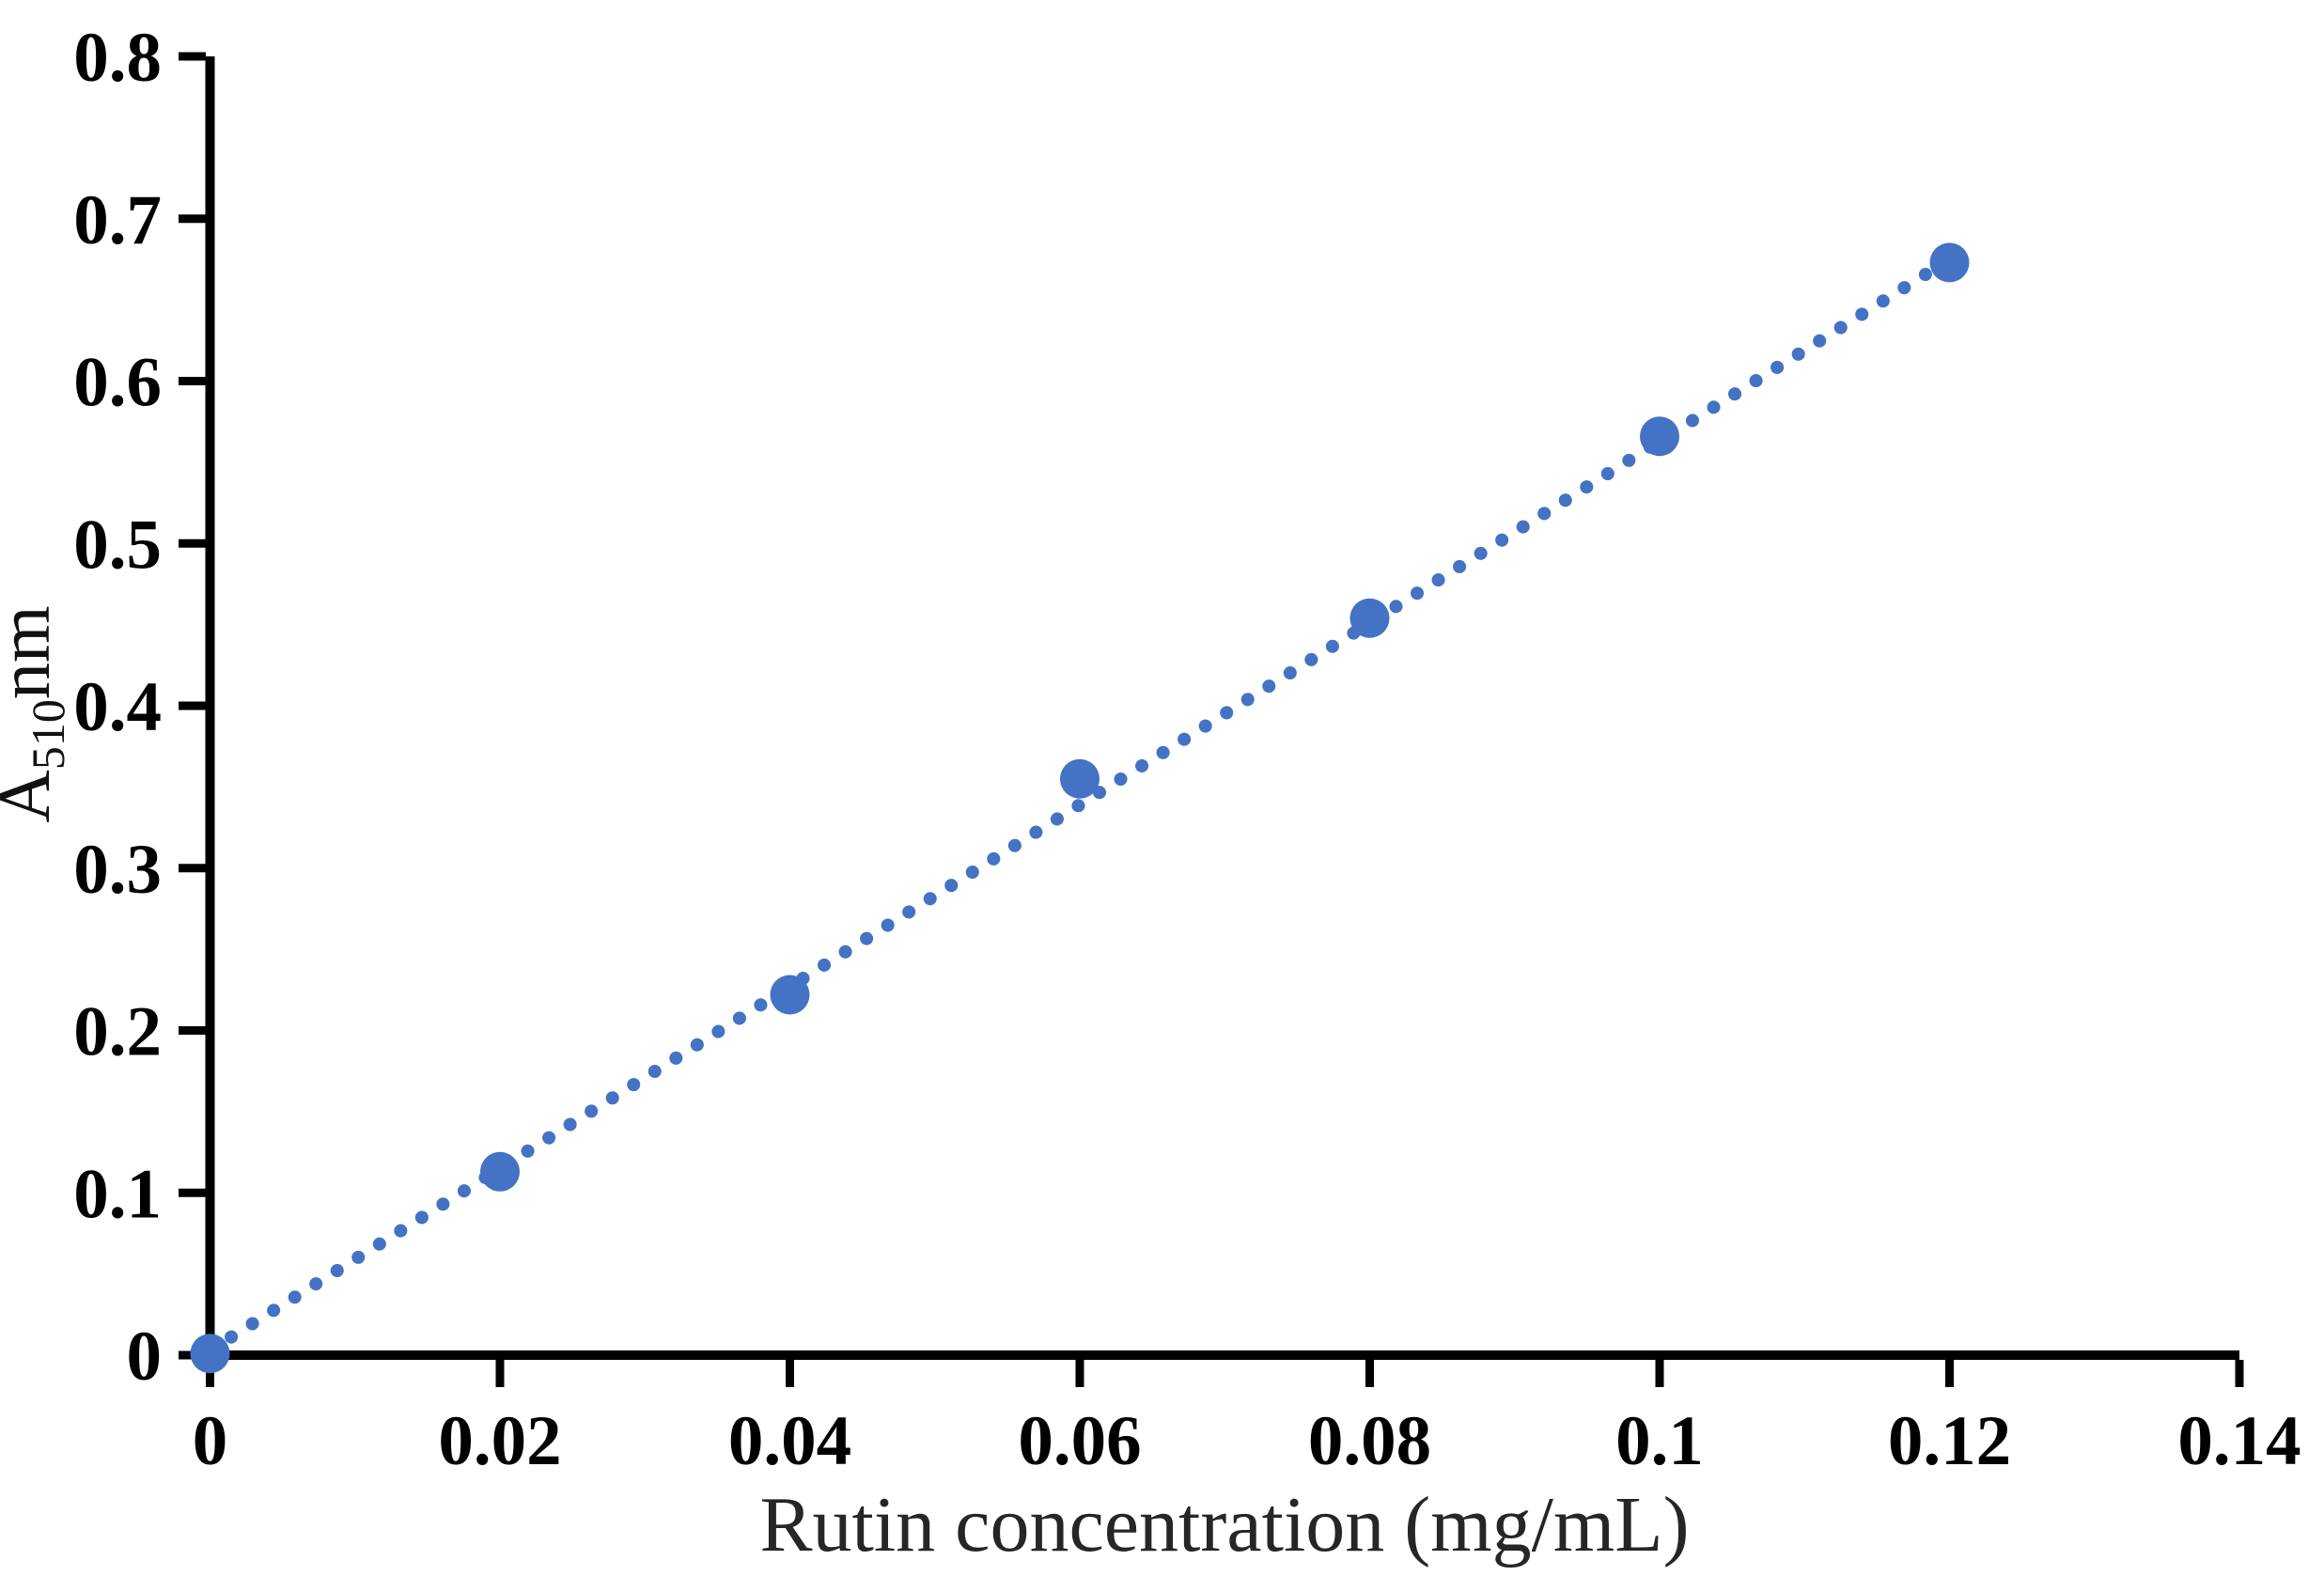  What do you see at coordinates (1225, 1373) in the screenshot?
I see `x-axis-ticks` at bounding box center [1225, 1373].